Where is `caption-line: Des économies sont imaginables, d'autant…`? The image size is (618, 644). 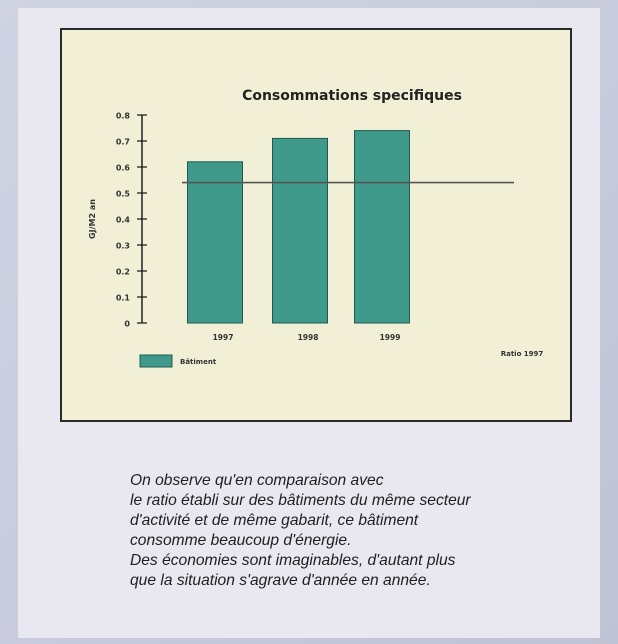
caption-line: Des économies sont imaginables, d'autant… is located at coordinates (293, 560).